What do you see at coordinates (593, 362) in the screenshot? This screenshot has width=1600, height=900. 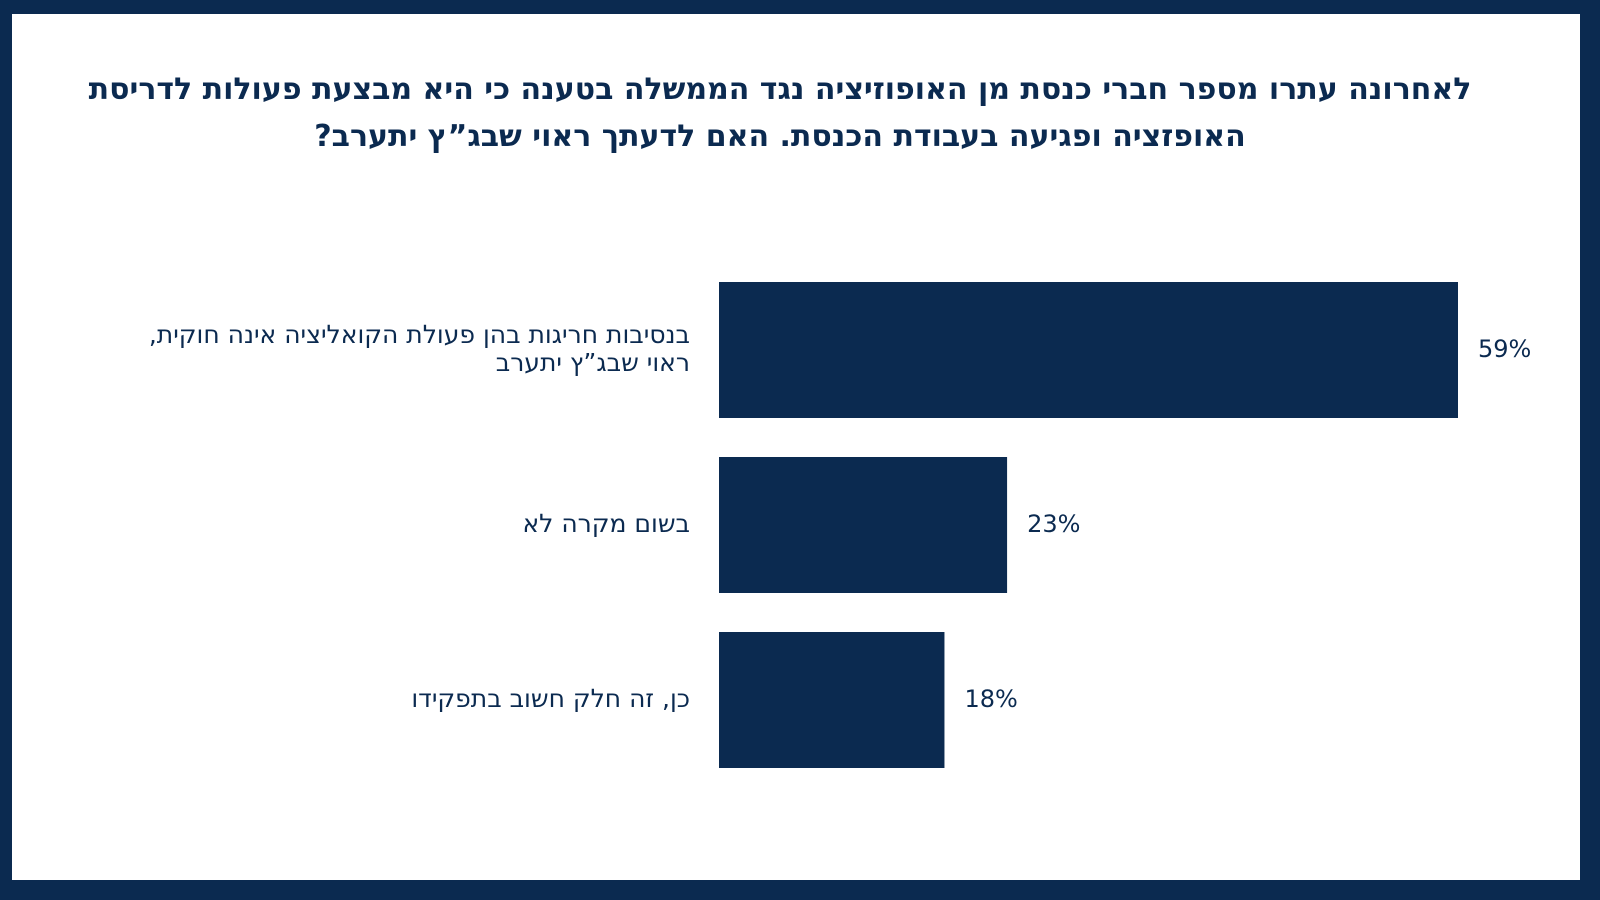 I see `category-label-1-line-2: ראוי שבג”ץ יתערב` at bounding box center [593, 362].